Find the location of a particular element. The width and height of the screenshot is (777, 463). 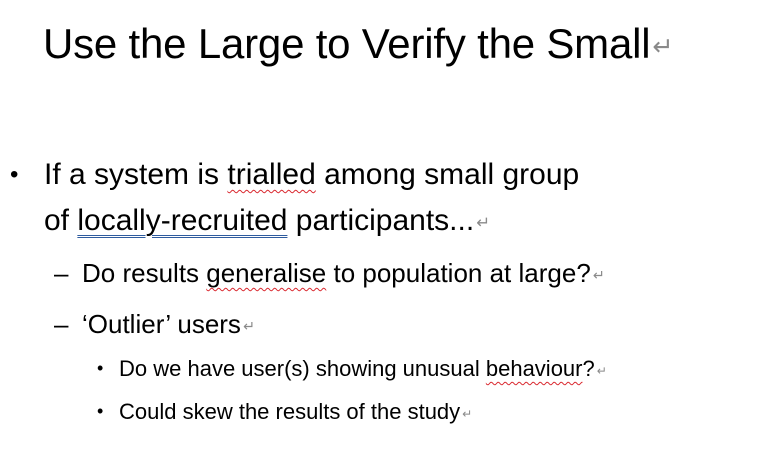

text-run: among small group is located at coordinates (447, 174).